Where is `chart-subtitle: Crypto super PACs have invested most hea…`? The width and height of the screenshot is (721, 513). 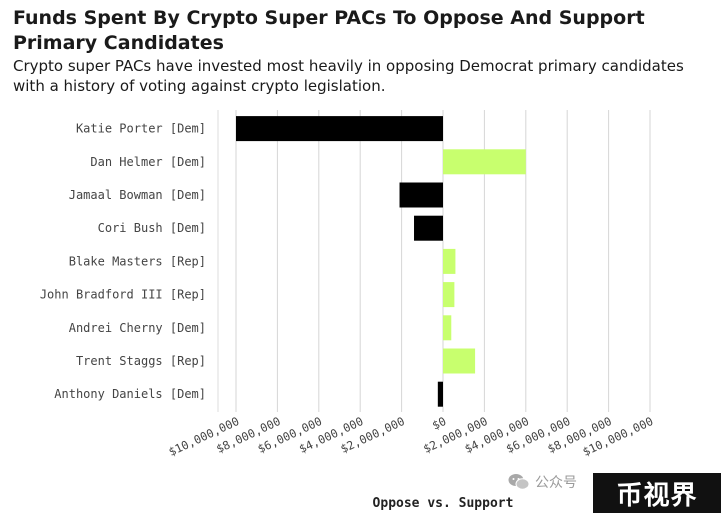 chart-subtitle: Crypto super PACs have invested most hea… is located at coordinates (348, 76).